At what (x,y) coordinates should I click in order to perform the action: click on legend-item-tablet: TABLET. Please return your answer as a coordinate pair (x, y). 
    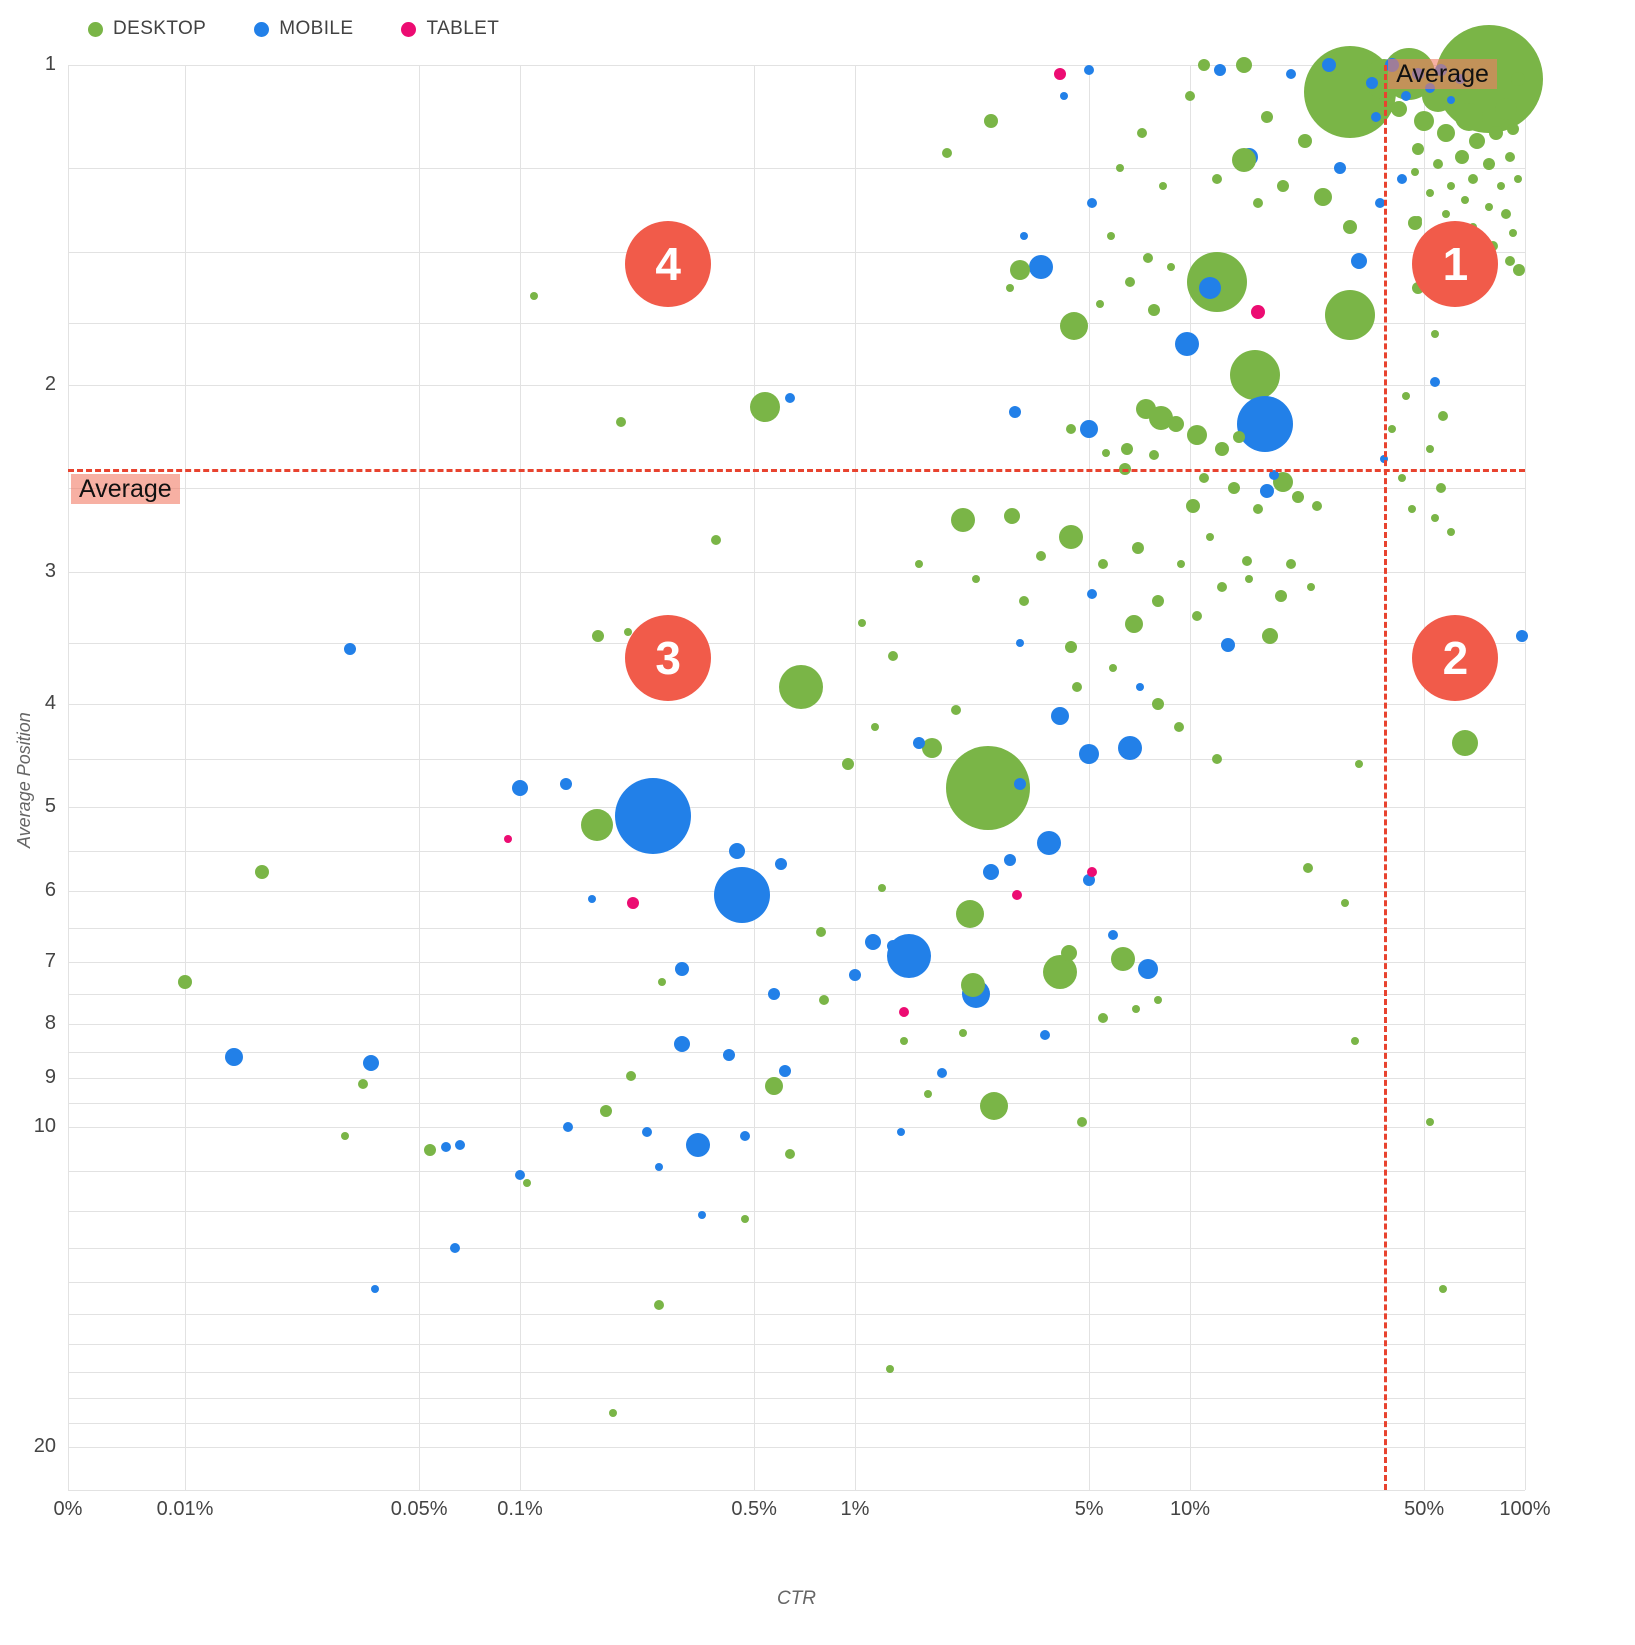
    Looking at the image, I should click on (450, 29).